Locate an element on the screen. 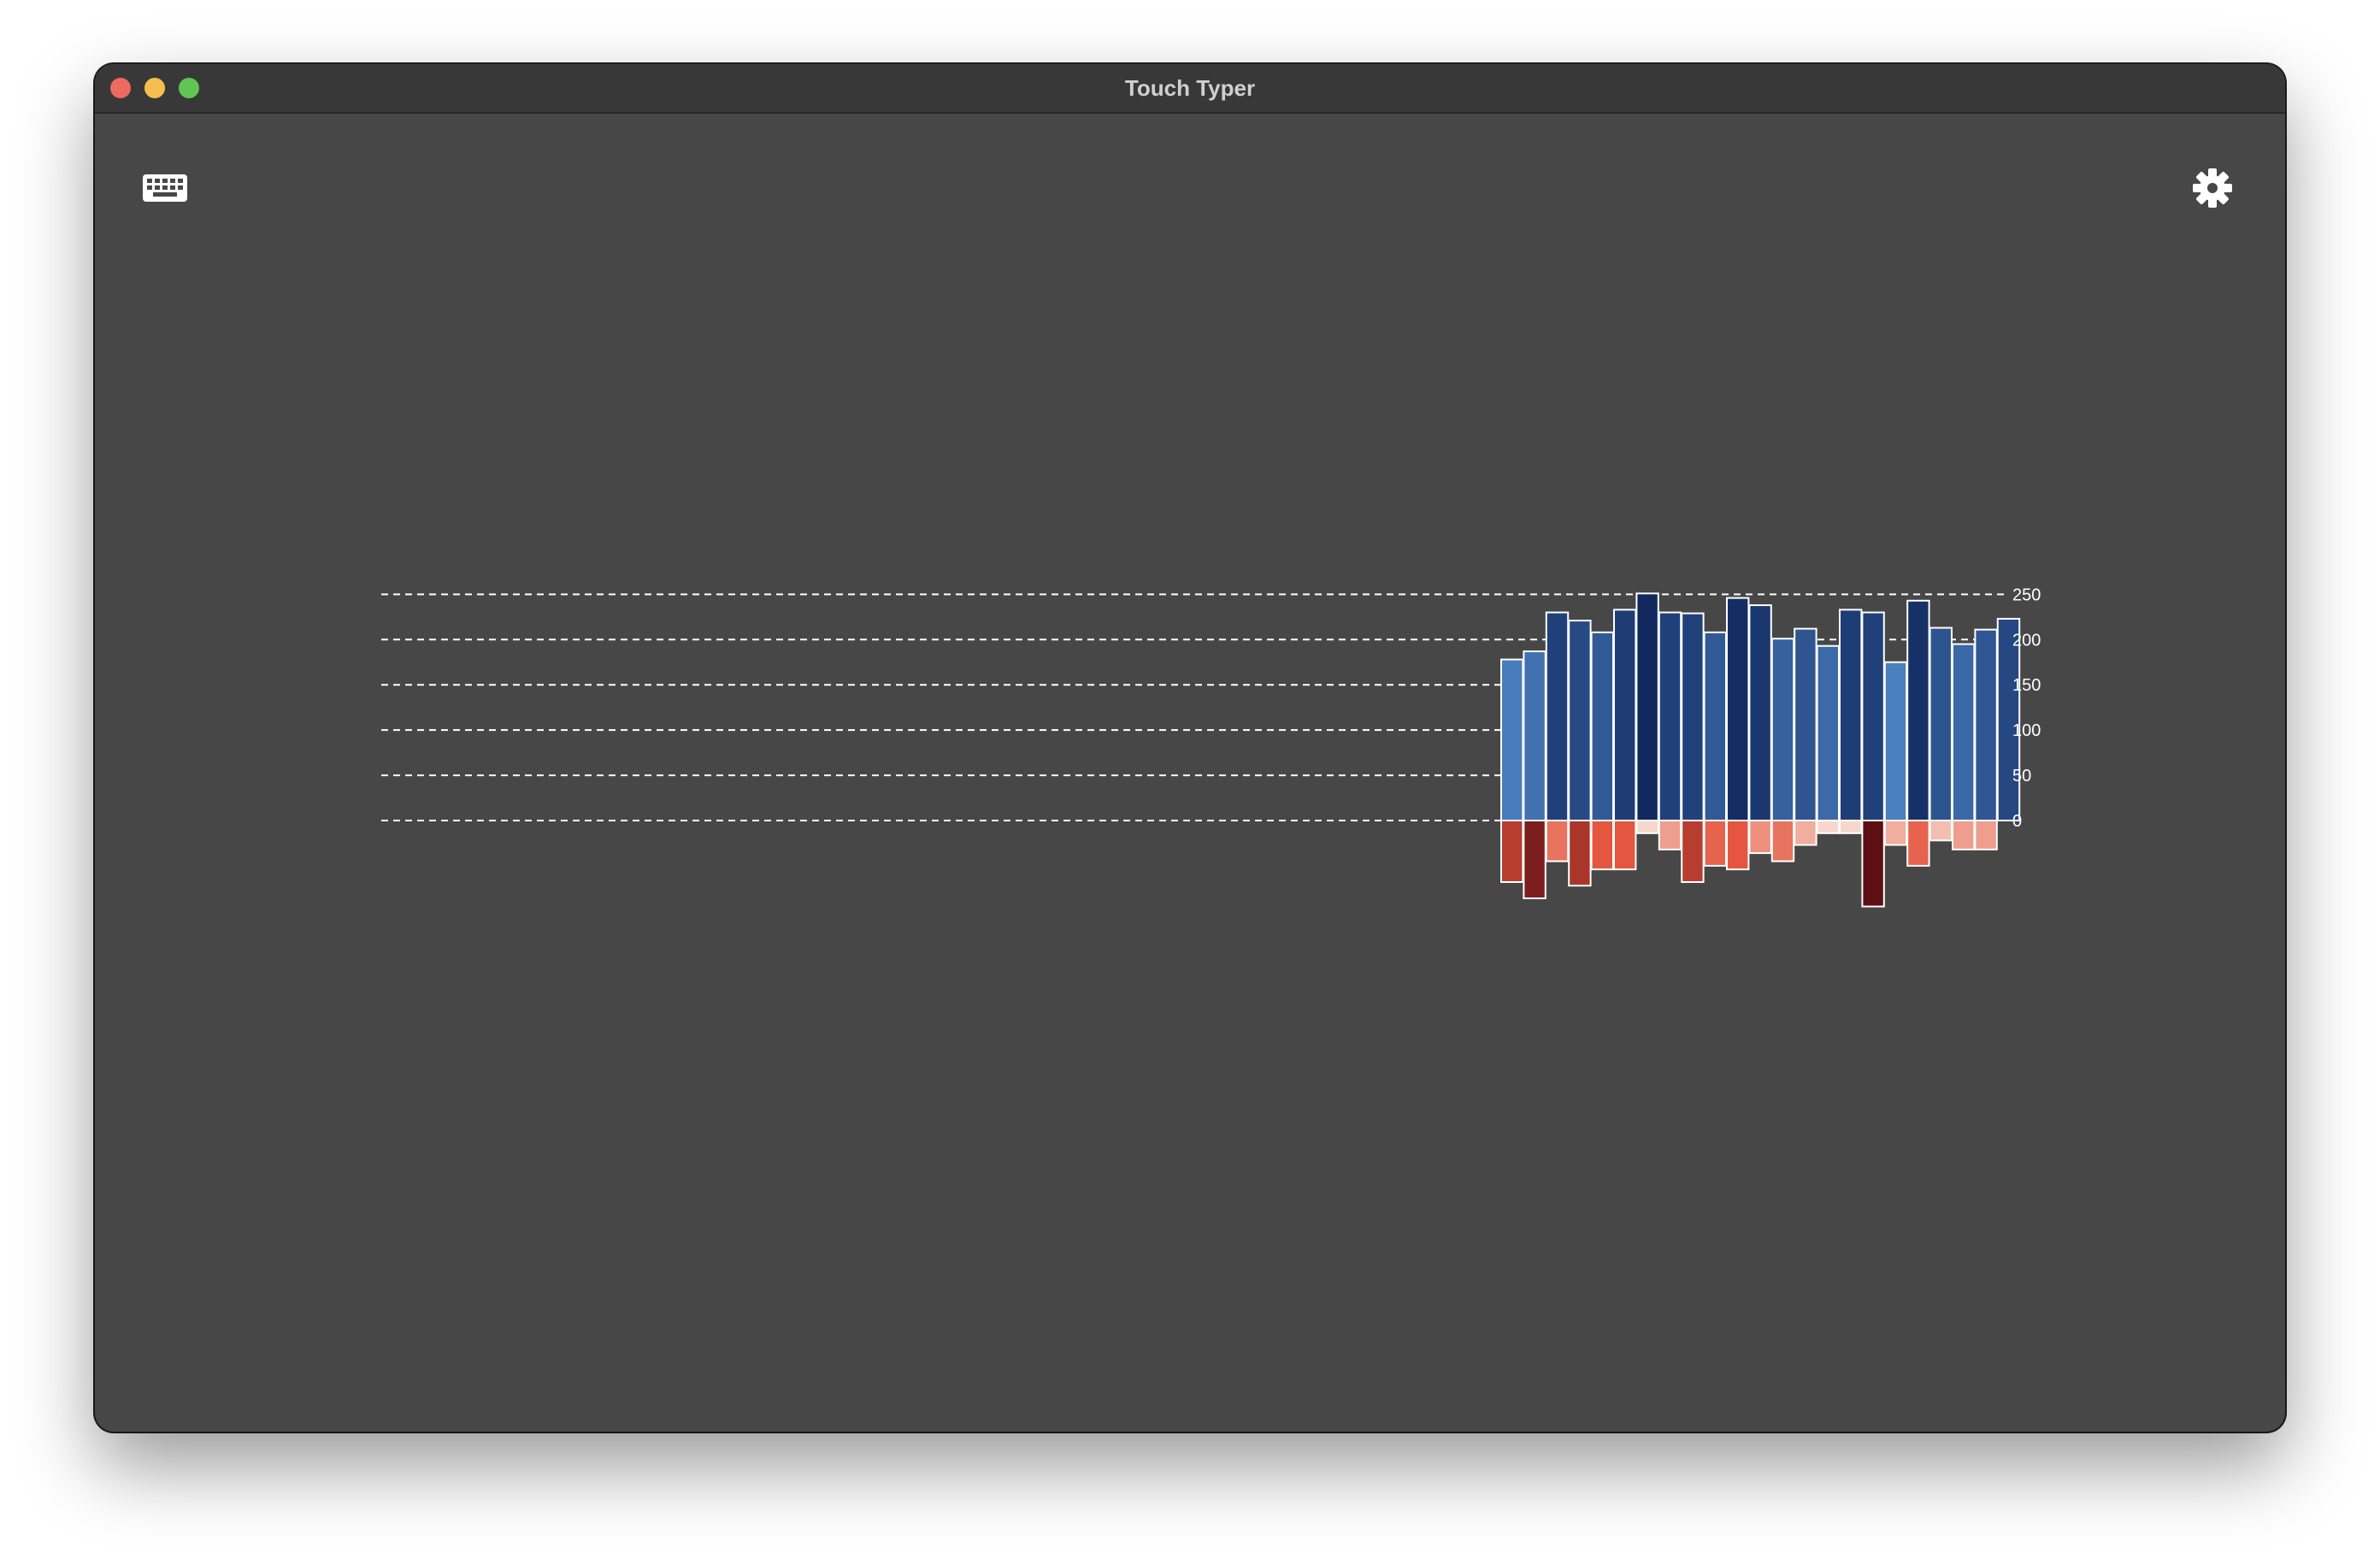 The image size is (2380, 1559). window-title: Touch Typer is located at coordinates (1190, 88).